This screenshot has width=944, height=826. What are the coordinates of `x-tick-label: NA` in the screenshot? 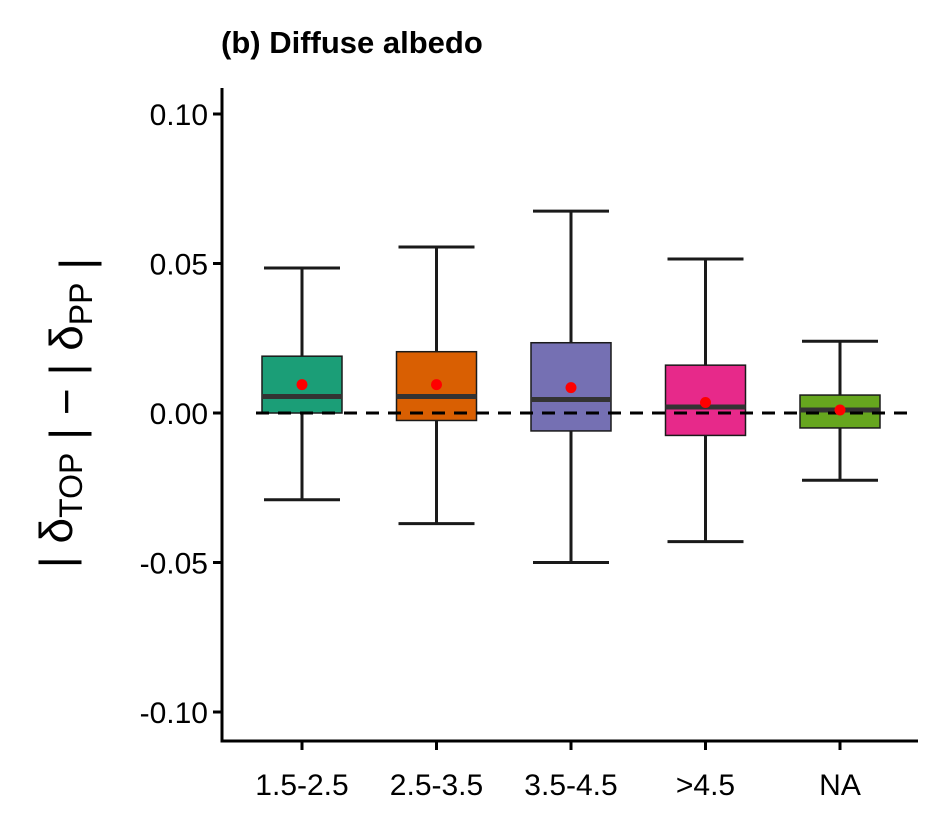 It's located at (840, 785).